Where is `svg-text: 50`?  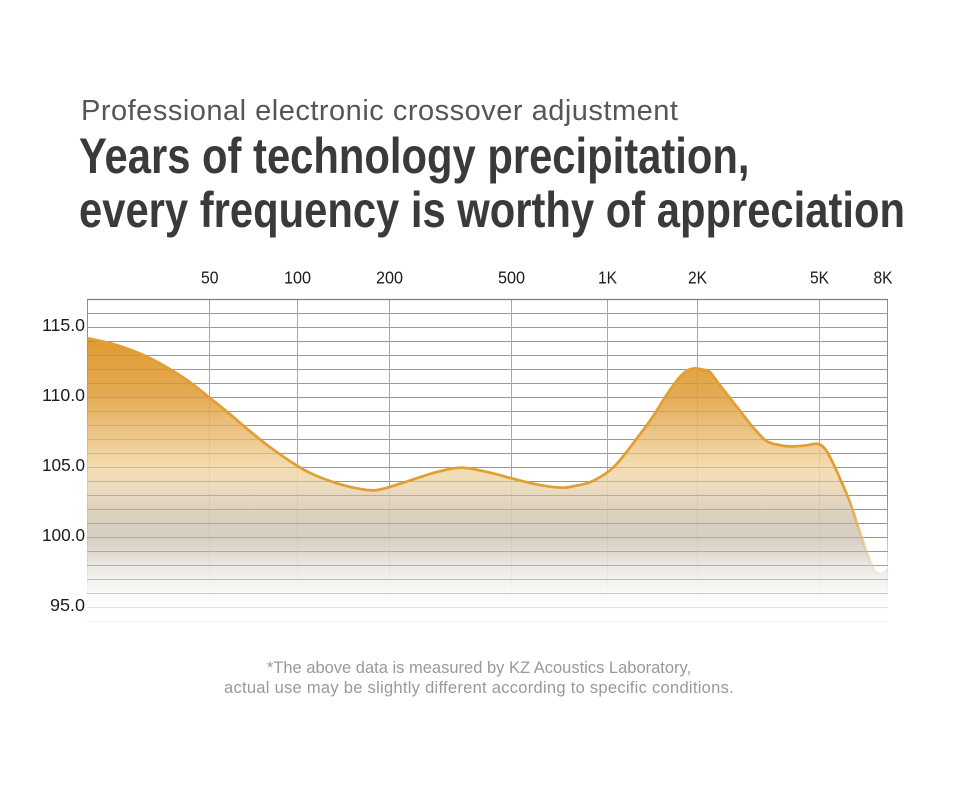
svg-text: 50 is located at coordinates (210, 278).